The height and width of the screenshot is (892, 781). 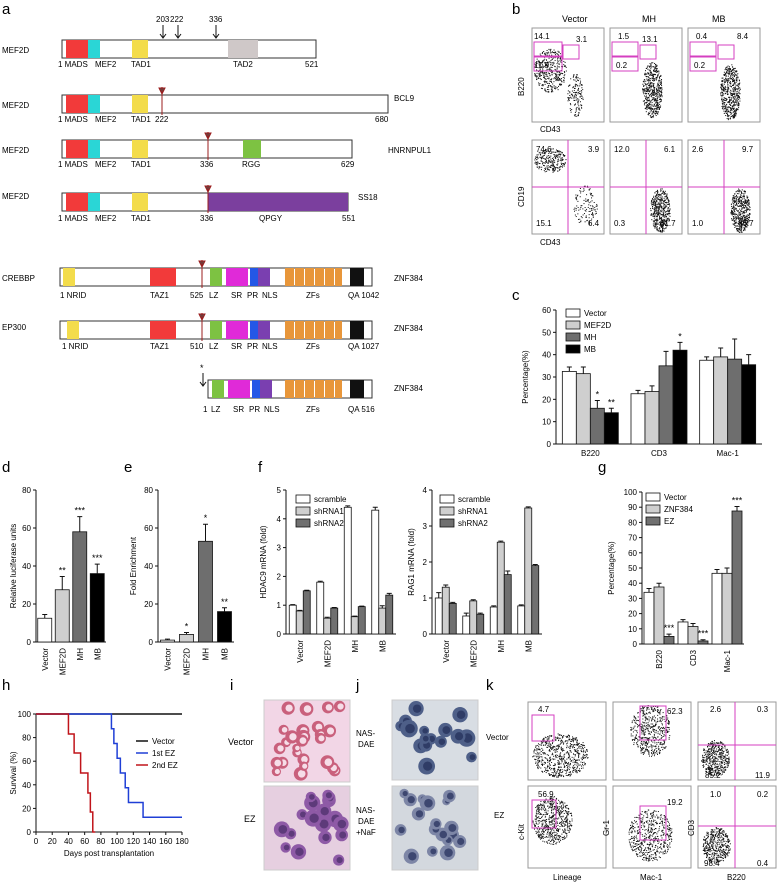 What do you see at coordinates (653, 521) in the screenshot?
I see `chart-g-legend-swatch` at bounding box center [653, 521].